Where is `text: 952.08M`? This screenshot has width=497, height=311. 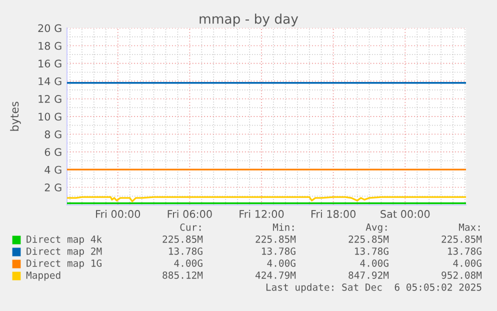
text: 952.08M is located at coordinates (462, 275).